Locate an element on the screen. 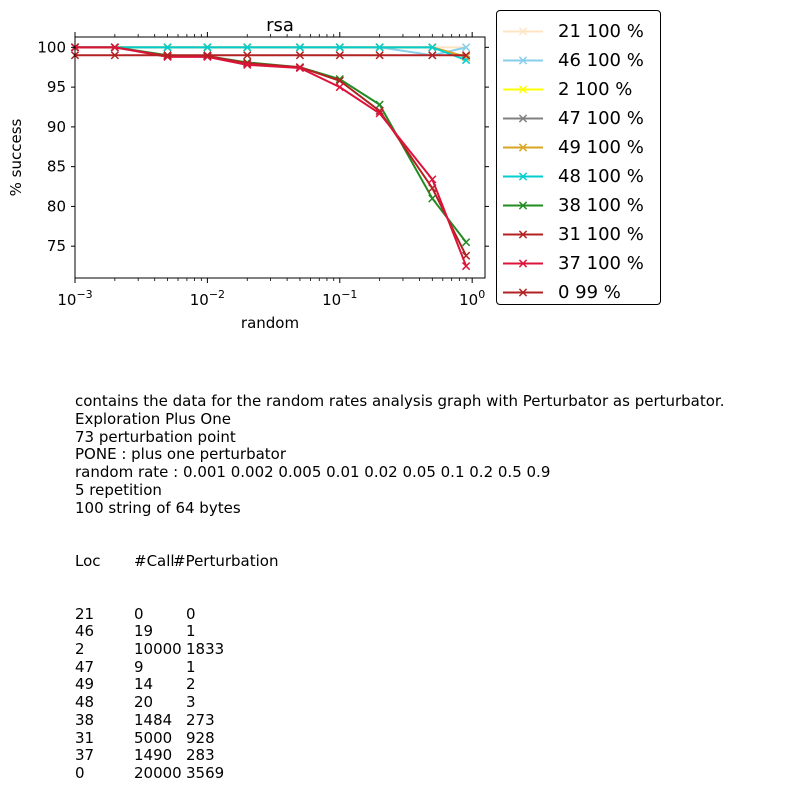 The image size is (809, 800). table-cell-call: 5000 is located at coordinates (153, 737).